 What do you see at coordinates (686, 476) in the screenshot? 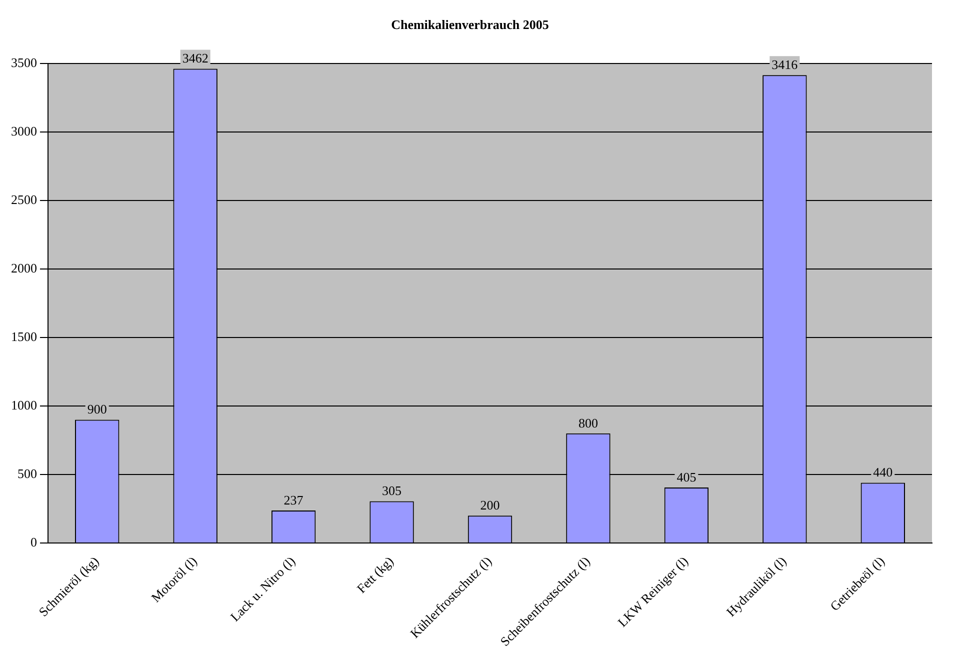
I see `data-label: 405` at bounding box center [686, 476].